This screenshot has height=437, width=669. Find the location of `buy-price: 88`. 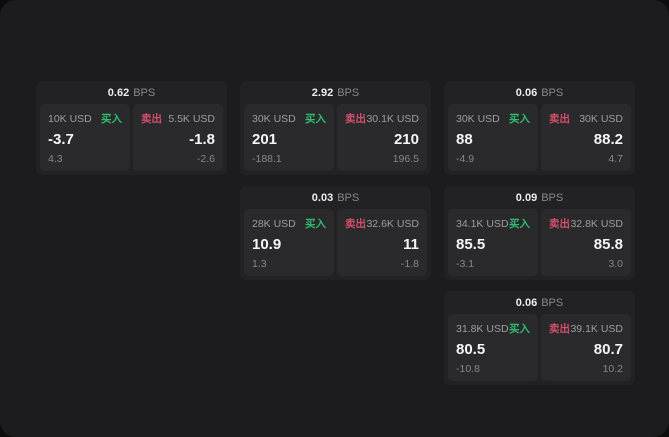

buy-price: 88 is located at coordinates (464, 139).